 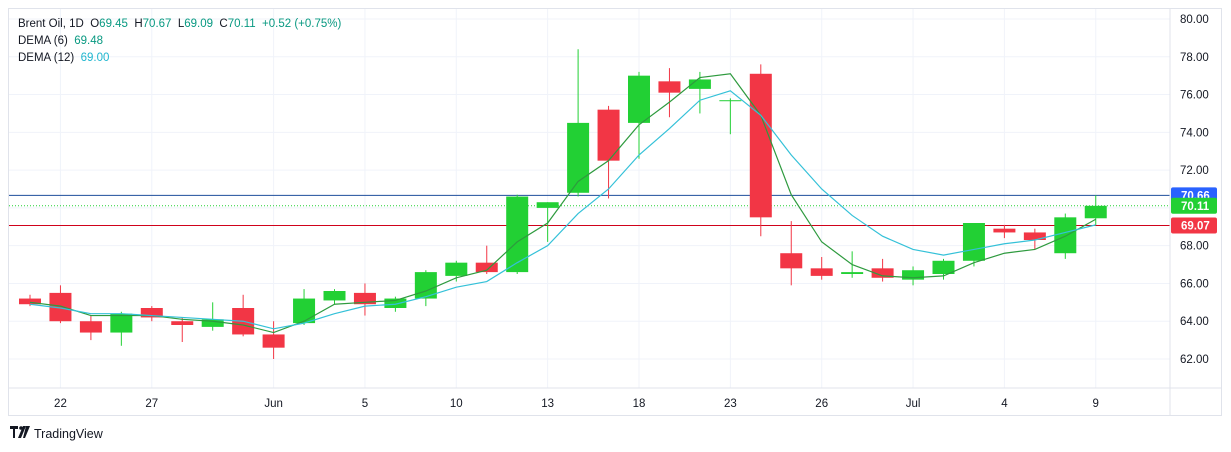 What do you see at coordinates (821, 404) in the screenshot?
I see `x-tick-label: 26` at bounding box center [821, 404].